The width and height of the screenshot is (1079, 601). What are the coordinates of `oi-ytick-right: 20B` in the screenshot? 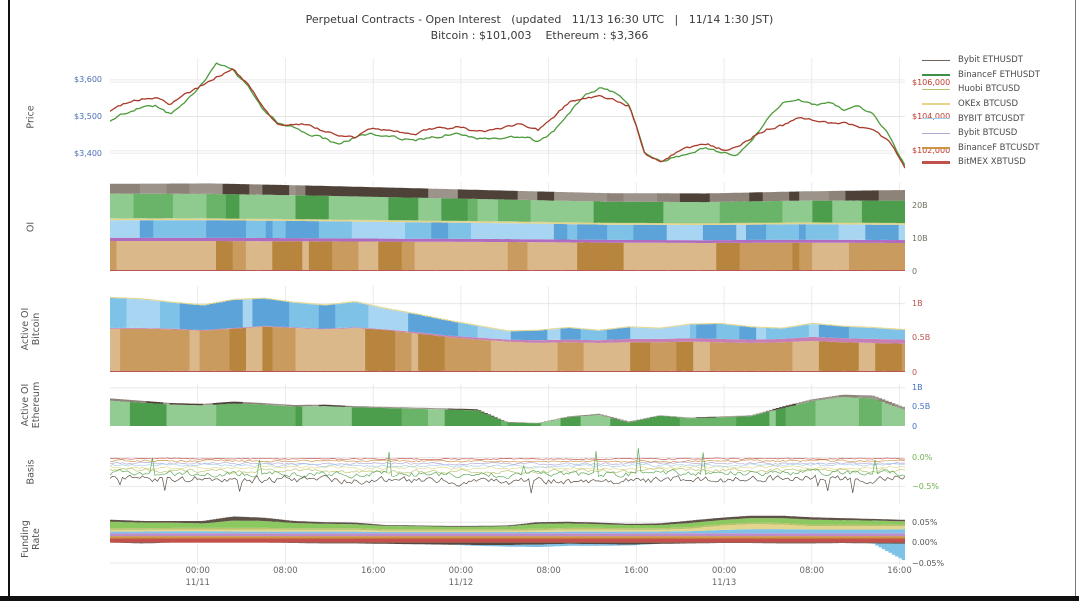 It's located at (920, 205).